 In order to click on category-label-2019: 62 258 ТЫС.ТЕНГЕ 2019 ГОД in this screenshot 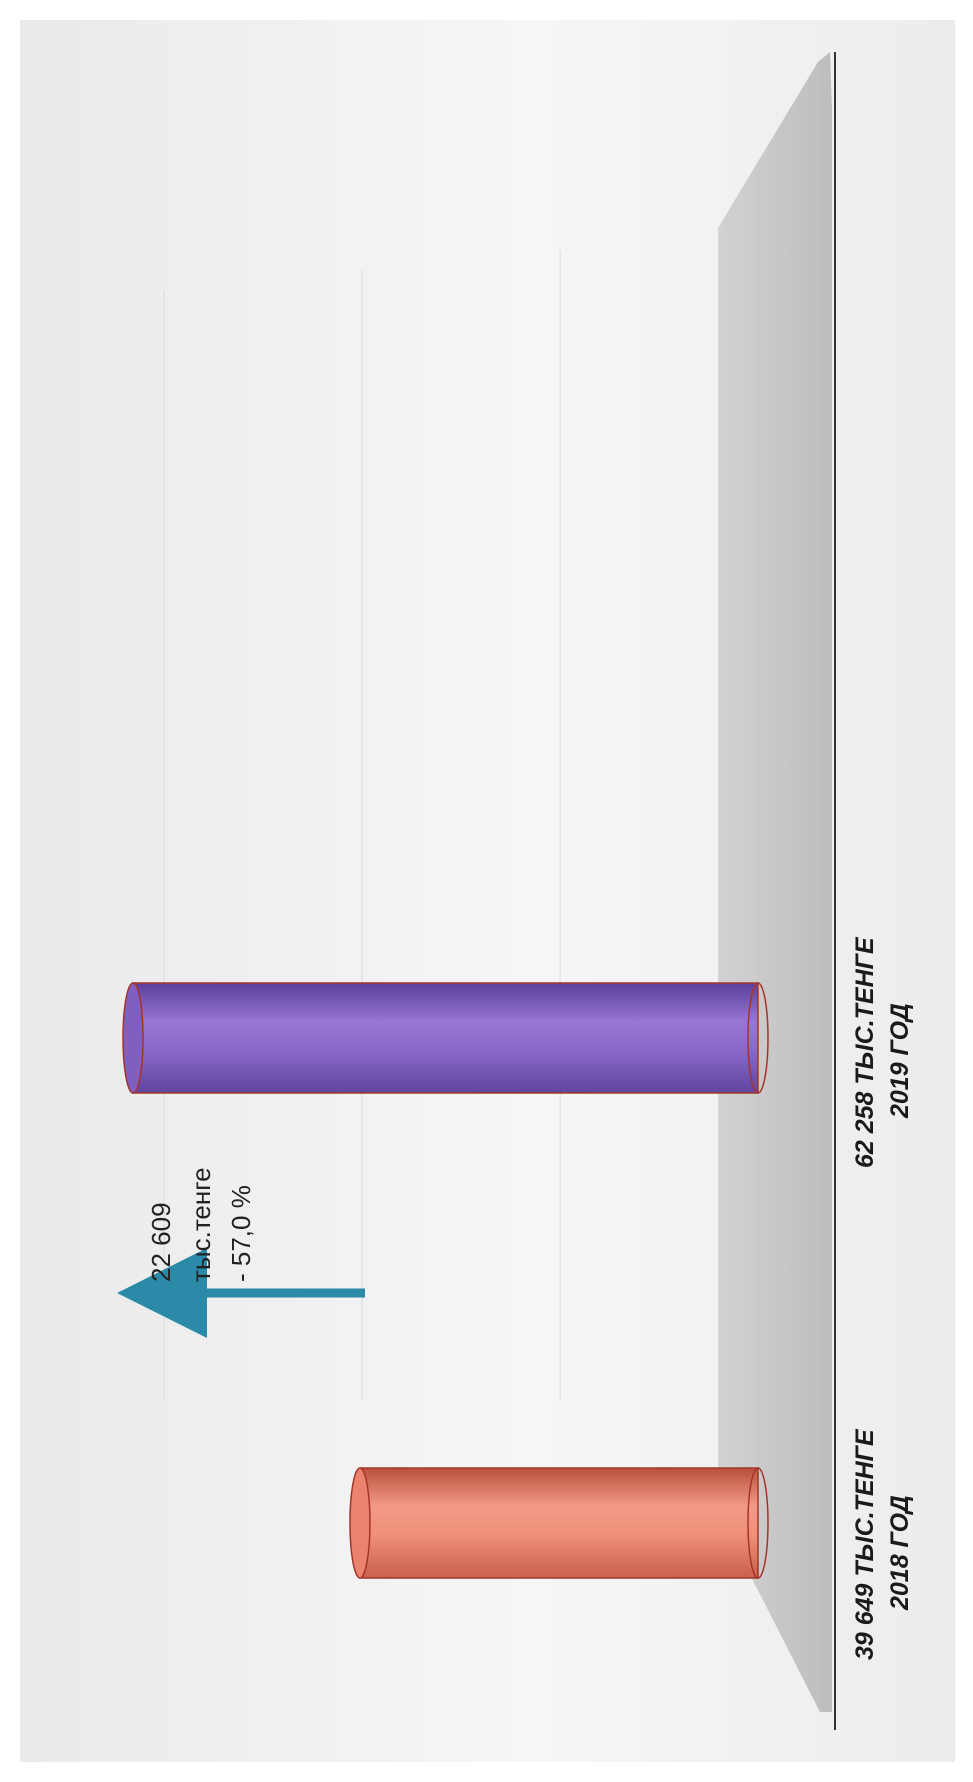, I will do `click(882, 1052)`.